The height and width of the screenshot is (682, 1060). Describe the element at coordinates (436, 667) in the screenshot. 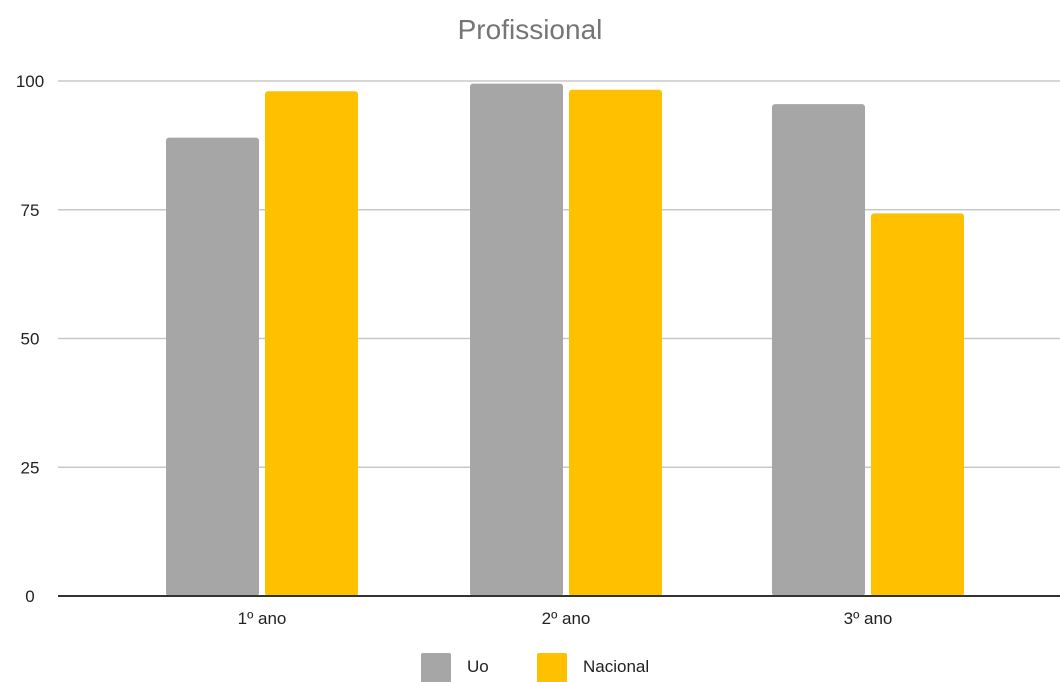

I see `legend-swatch-uo` at that location.